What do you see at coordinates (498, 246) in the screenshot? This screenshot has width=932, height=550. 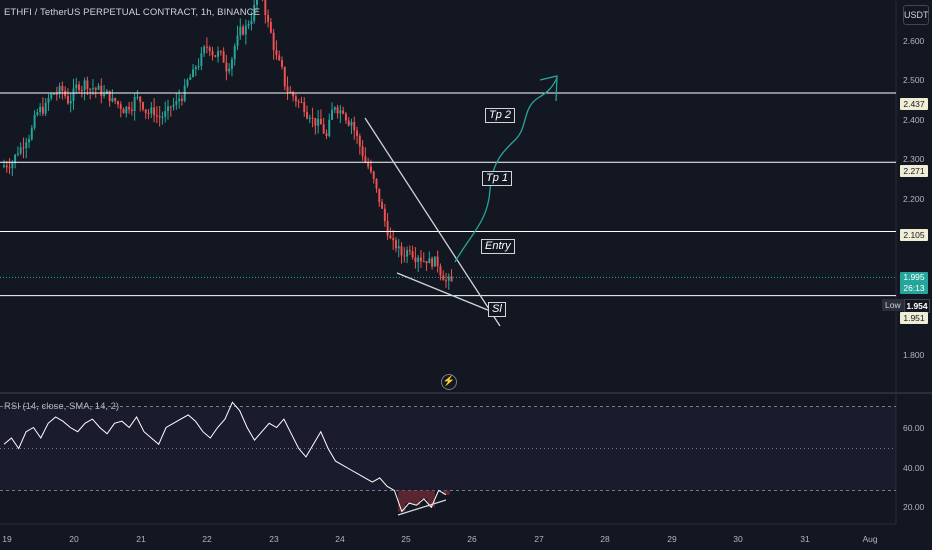 I see `entry-label: Entry` at bounding box center [498, 246].